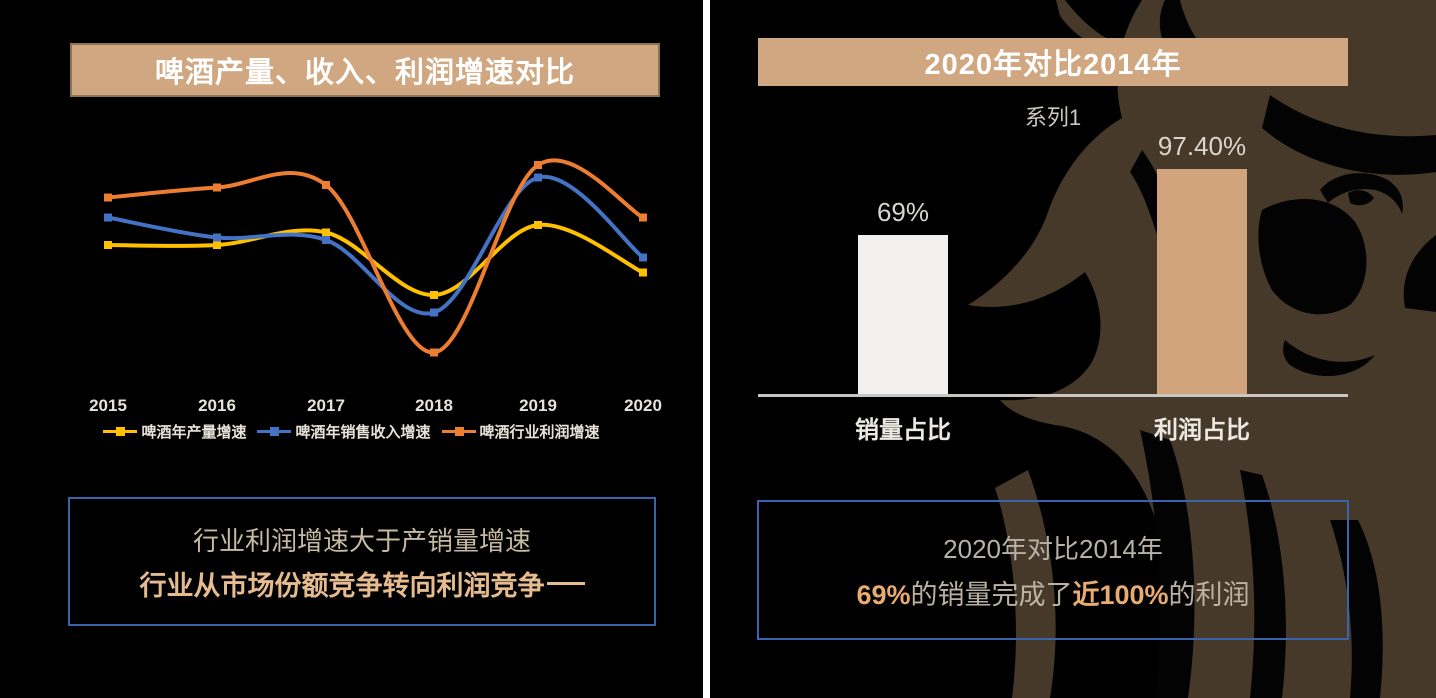 Image resolution: width=1436 pixels, height=698 pixels. I want to click on x-axis-label-2017: 2017, so click(326, 405).